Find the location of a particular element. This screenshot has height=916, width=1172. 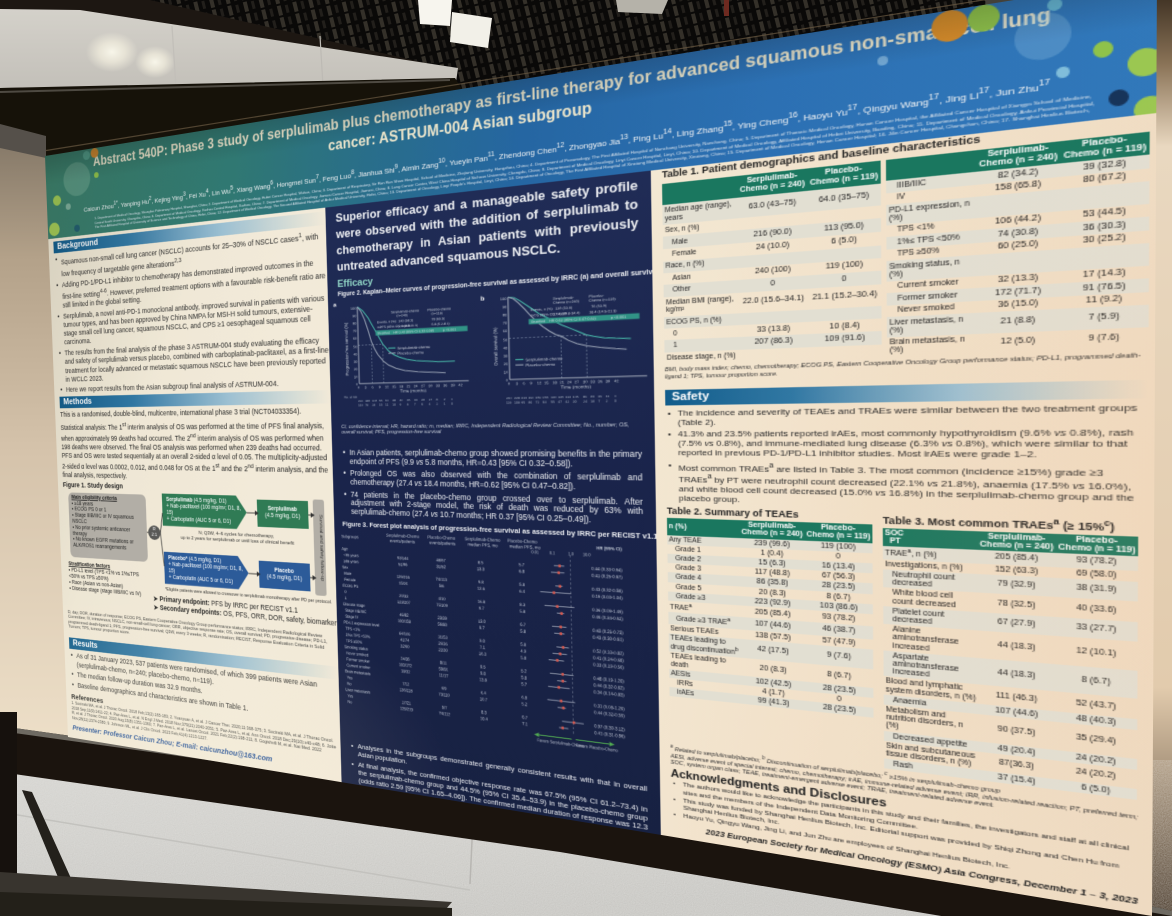

svg-text: 0.43 (0.25-0.73) is located at coordinates (608, 631).